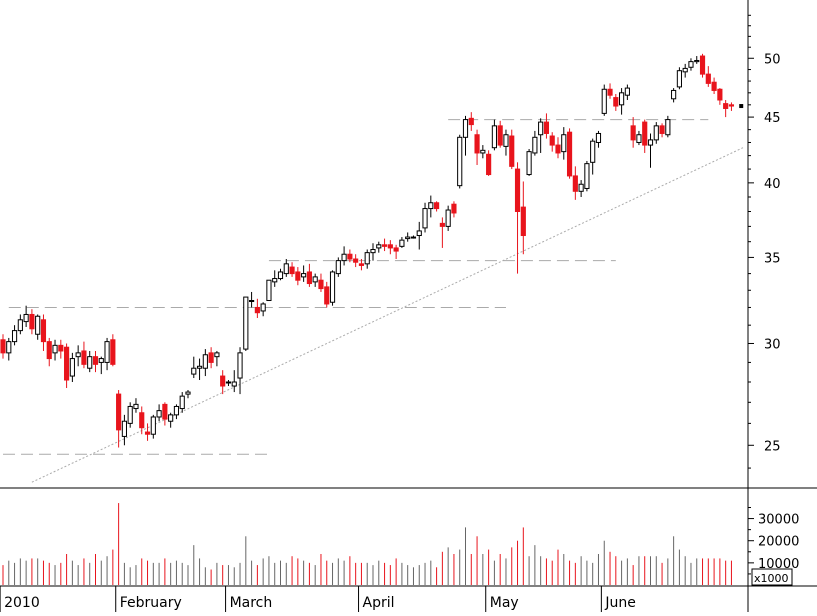  I want to click on volume-tick-label: 30000, so click(778, 520).